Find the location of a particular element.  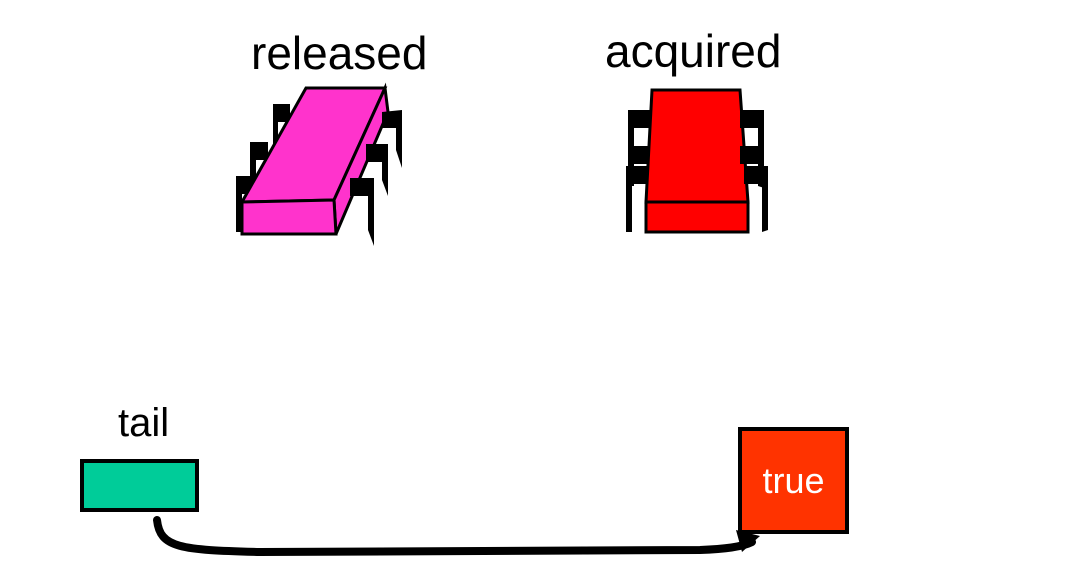

released-chip-front-pins is located at coordinates (376, 178).